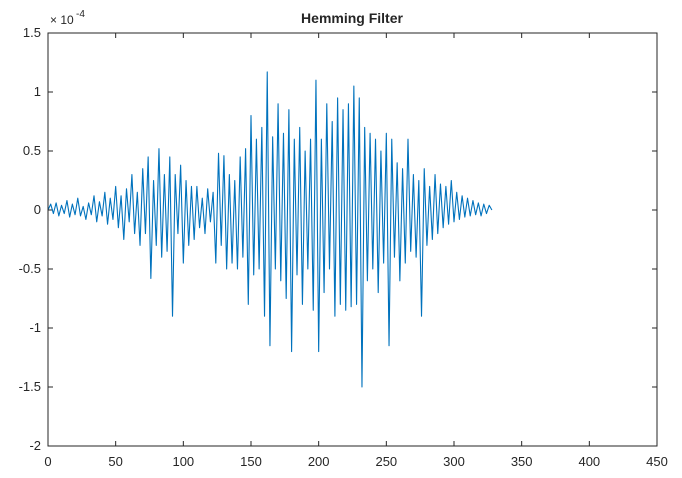 The image size is (682, 478). Describe the element at coordinates (657, 461) in the screenshot. I see `x-tick-label: 450` at that location.